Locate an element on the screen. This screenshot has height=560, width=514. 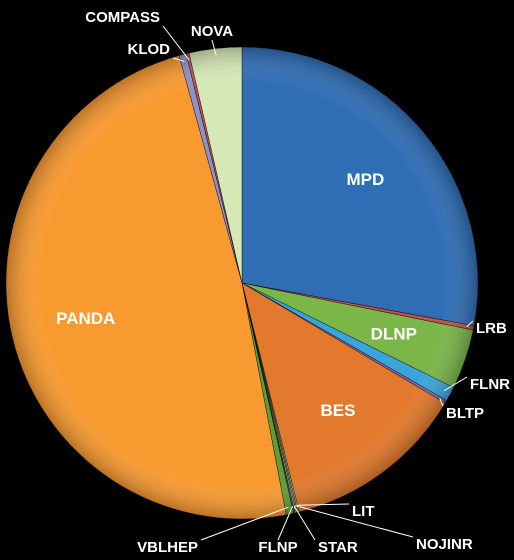
slice-label: FLNP is located at coordinates (277, 547).